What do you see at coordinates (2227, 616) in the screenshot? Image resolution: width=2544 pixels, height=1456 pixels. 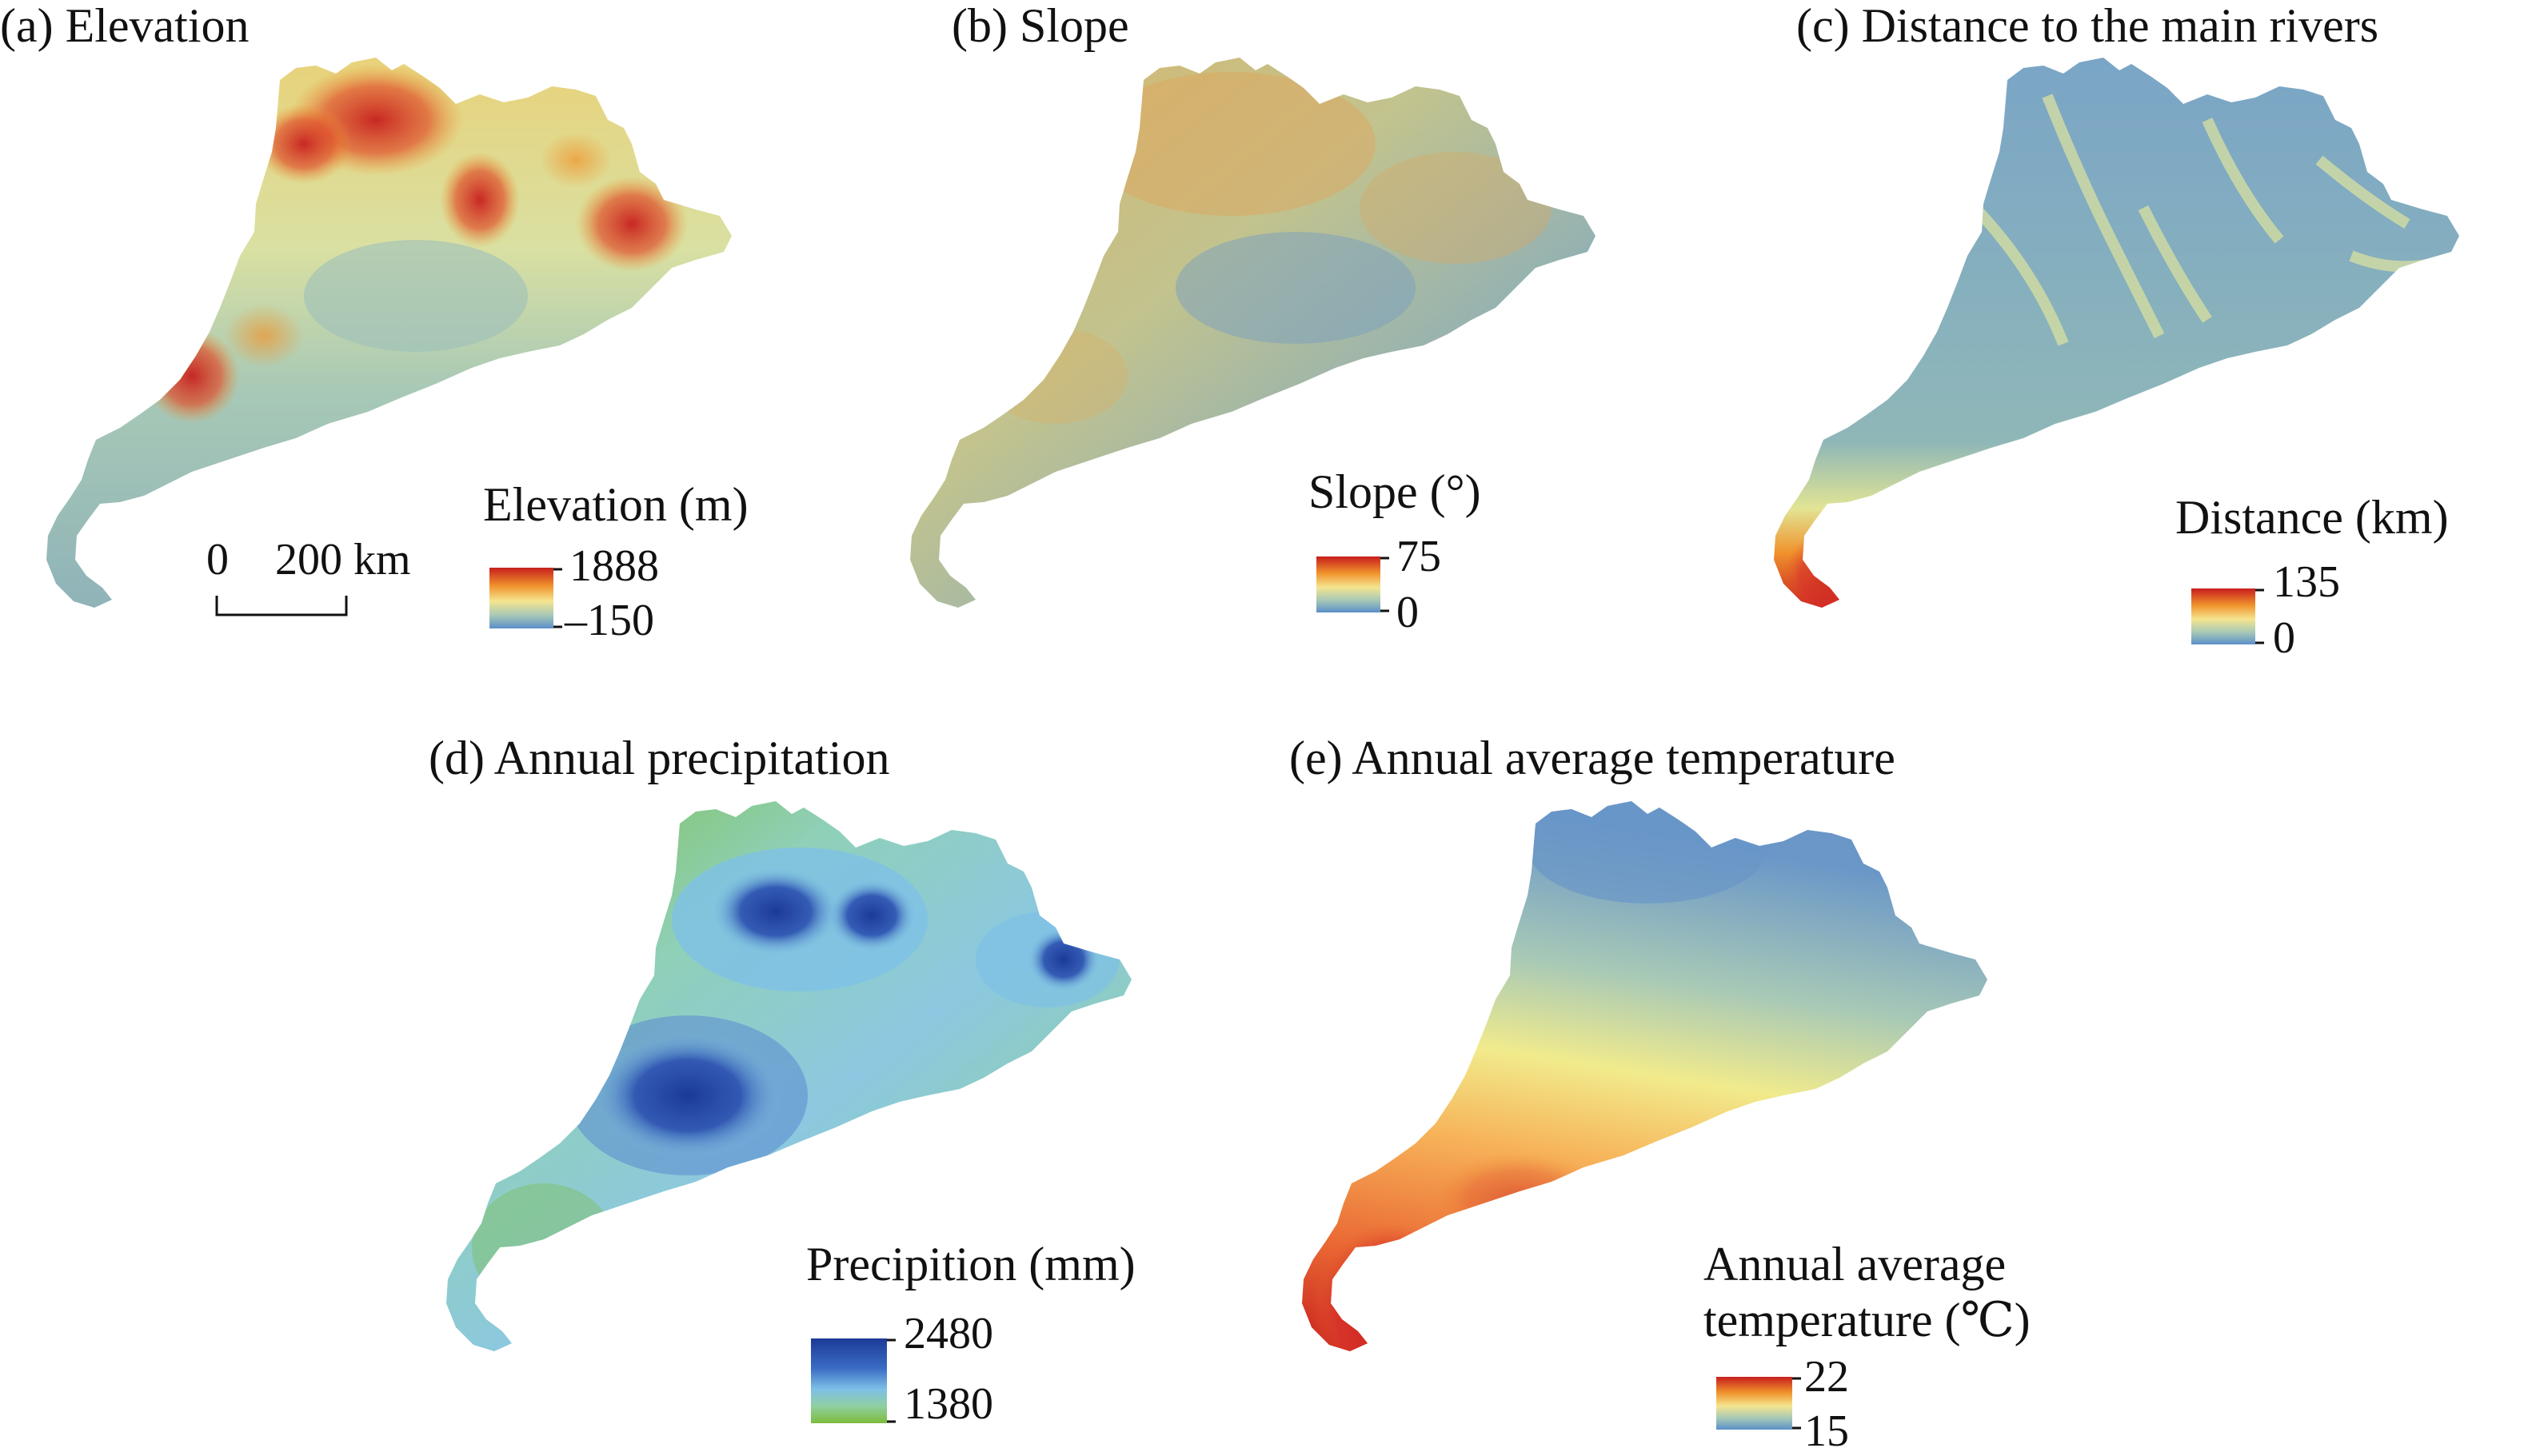 I see `legend-bar-distance` at bounding box center [2227, 616].